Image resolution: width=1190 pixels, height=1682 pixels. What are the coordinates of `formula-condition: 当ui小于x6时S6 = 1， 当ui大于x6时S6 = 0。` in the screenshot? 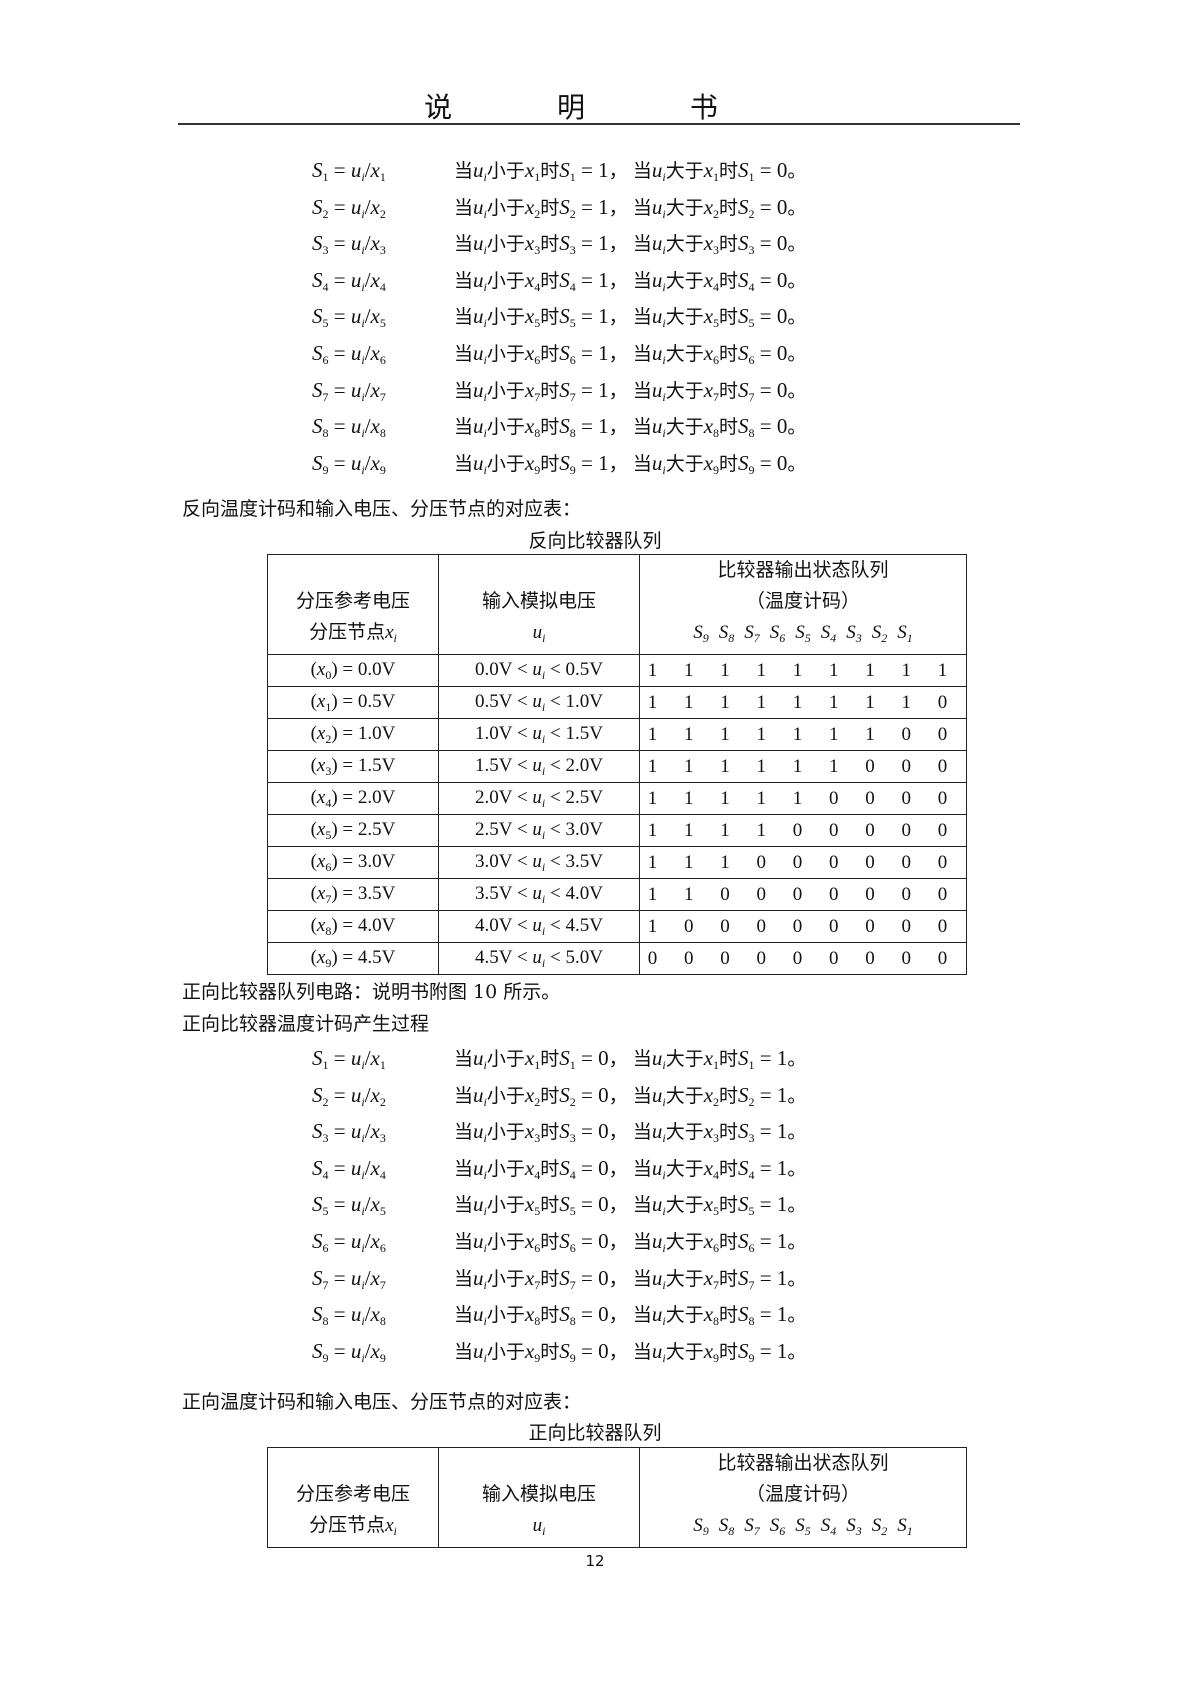 It's located at (630, 353).